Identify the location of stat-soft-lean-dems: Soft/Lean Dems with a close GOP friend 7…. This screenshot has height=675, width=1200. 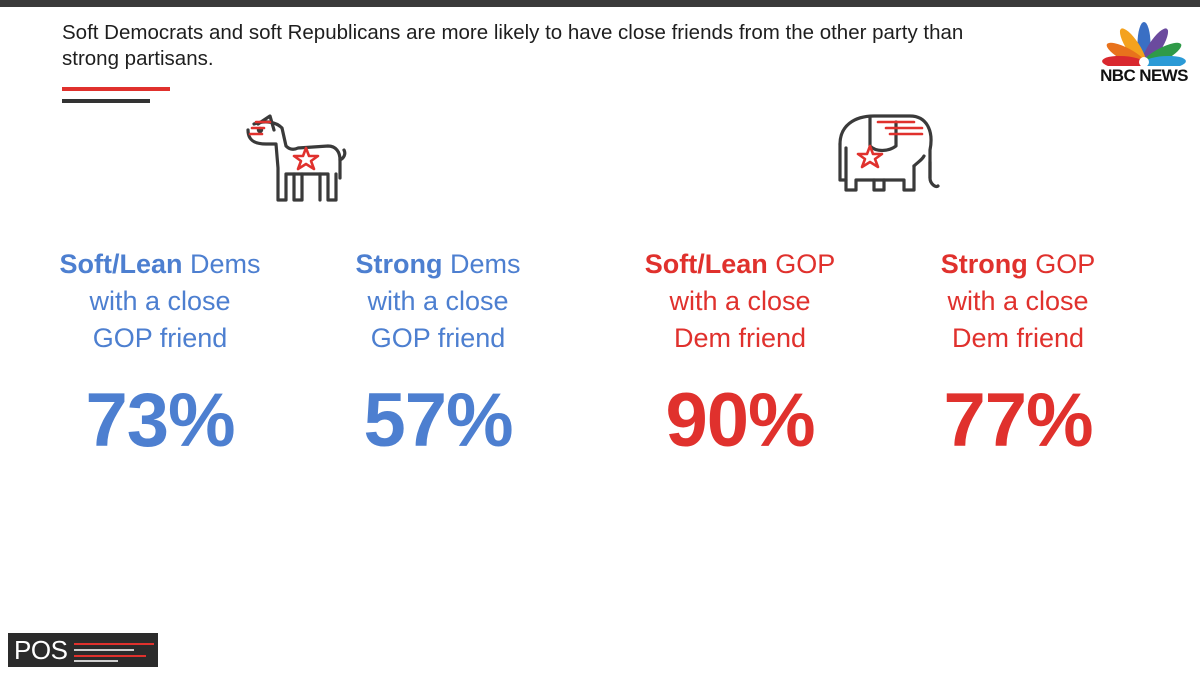
(160, 357).